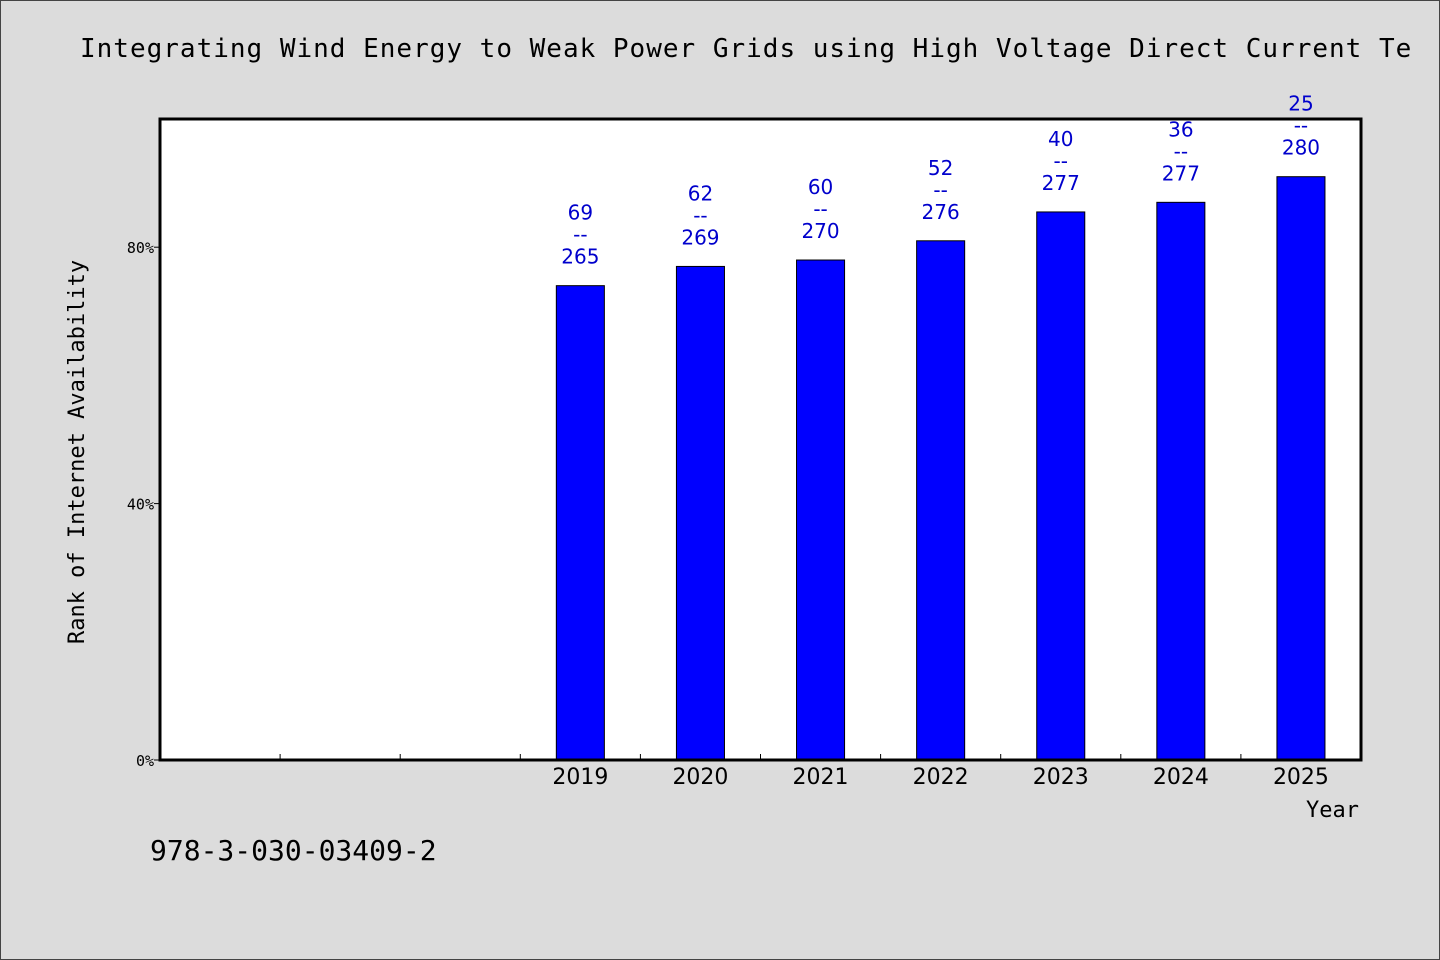  What do you see at coordinates (700, 215) in the screenshot?
I see `data-label-2020: --` at bounding box center [700, 215].